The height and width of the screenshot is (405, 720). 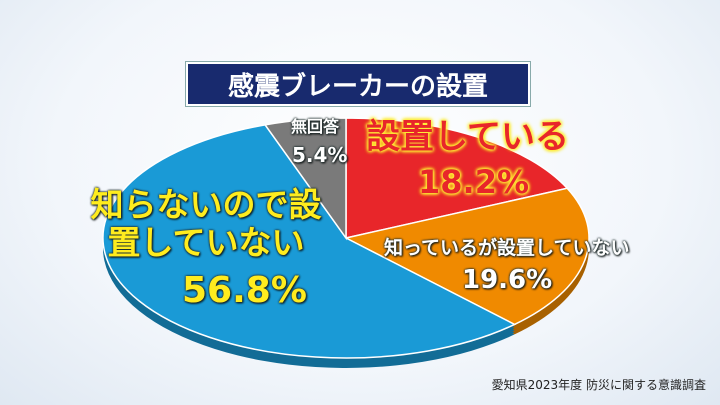 I want to click on value-label: 56.8%, so click(x=244, y=290).